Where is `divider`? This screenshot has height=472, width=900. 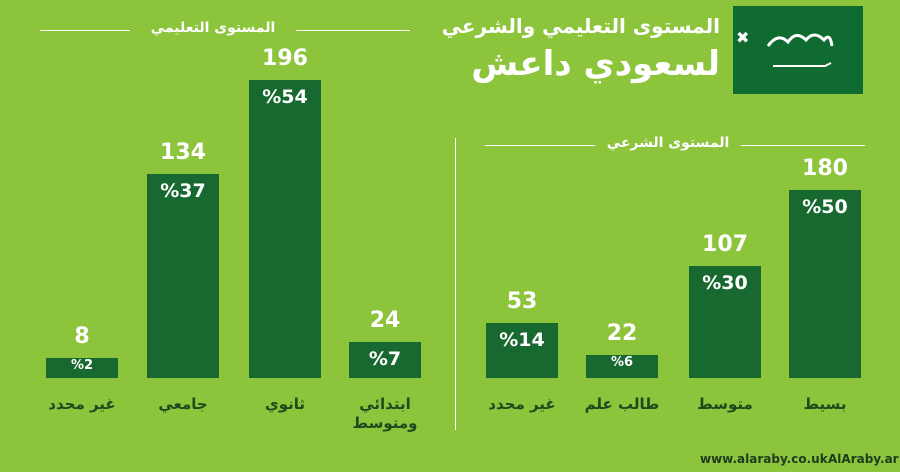
divider is located at coordinates (455, 284).